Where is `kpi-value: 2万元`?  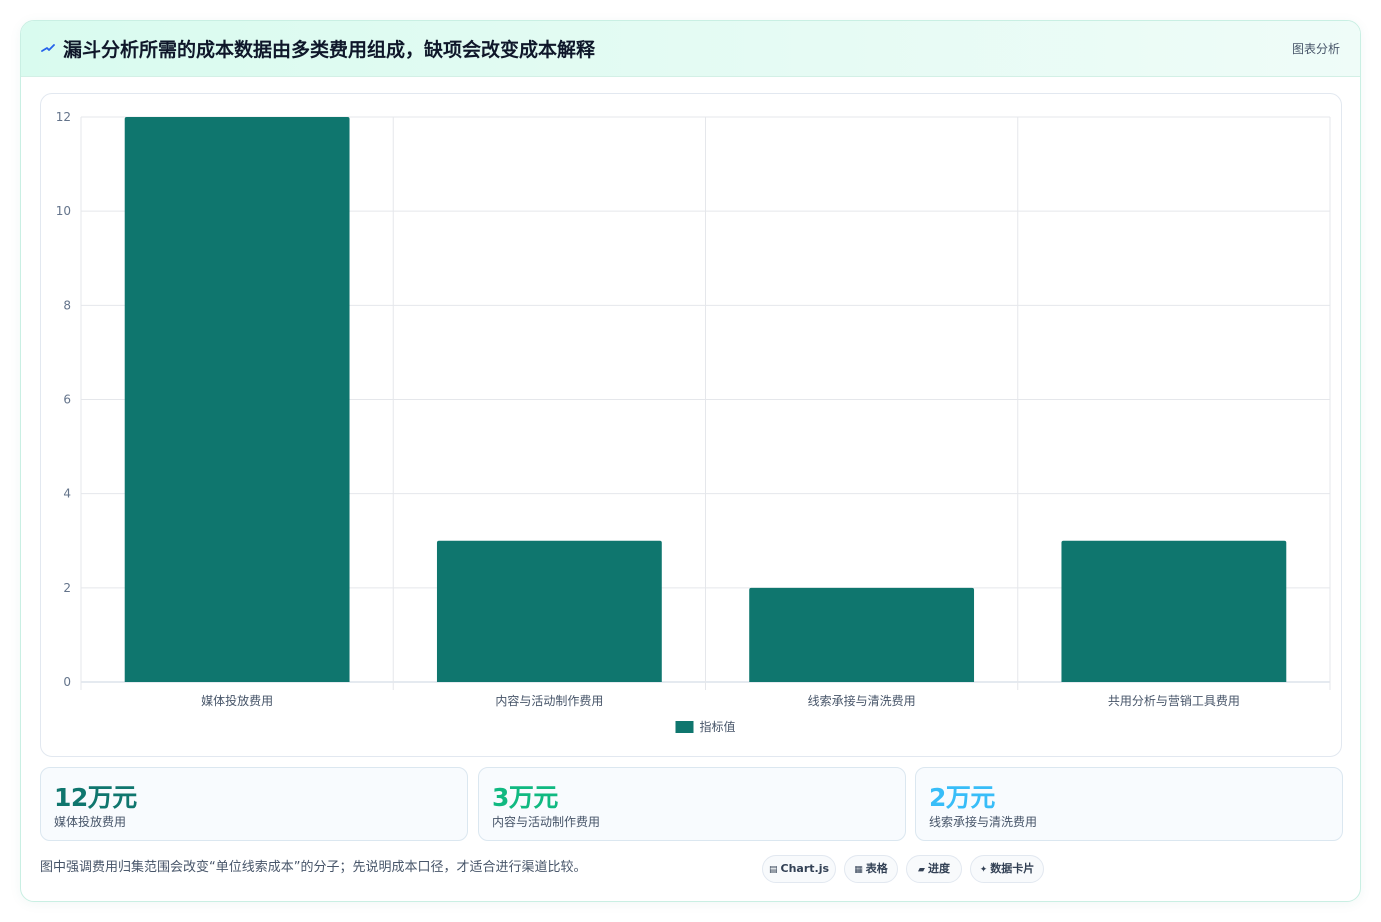 kpi-value: 2万元 is located at coordinates (962, 797).